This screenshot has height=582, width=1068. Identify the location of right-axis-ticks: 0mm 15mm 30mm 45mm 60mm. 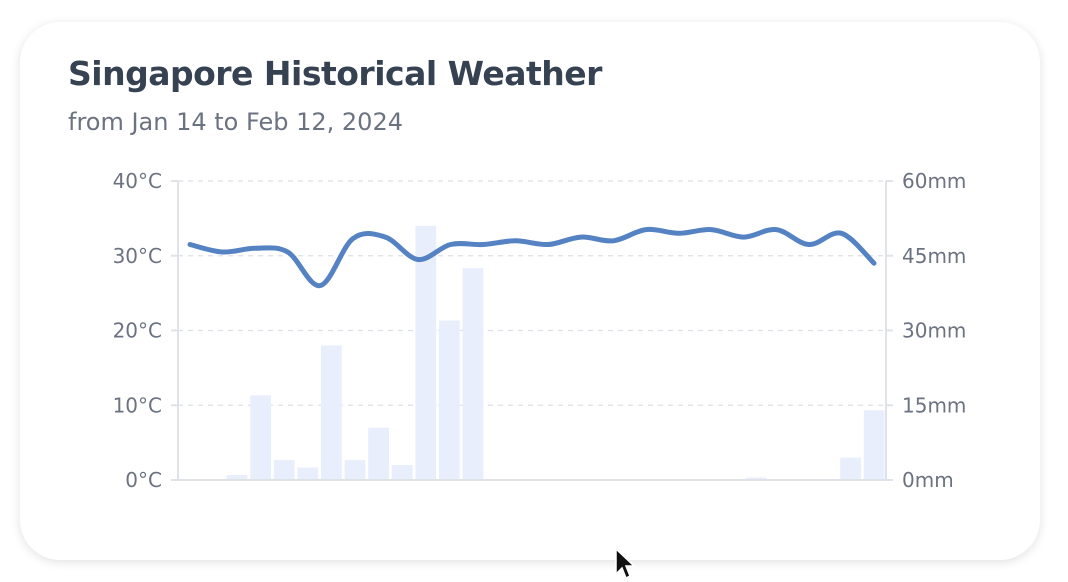
(926, 330).